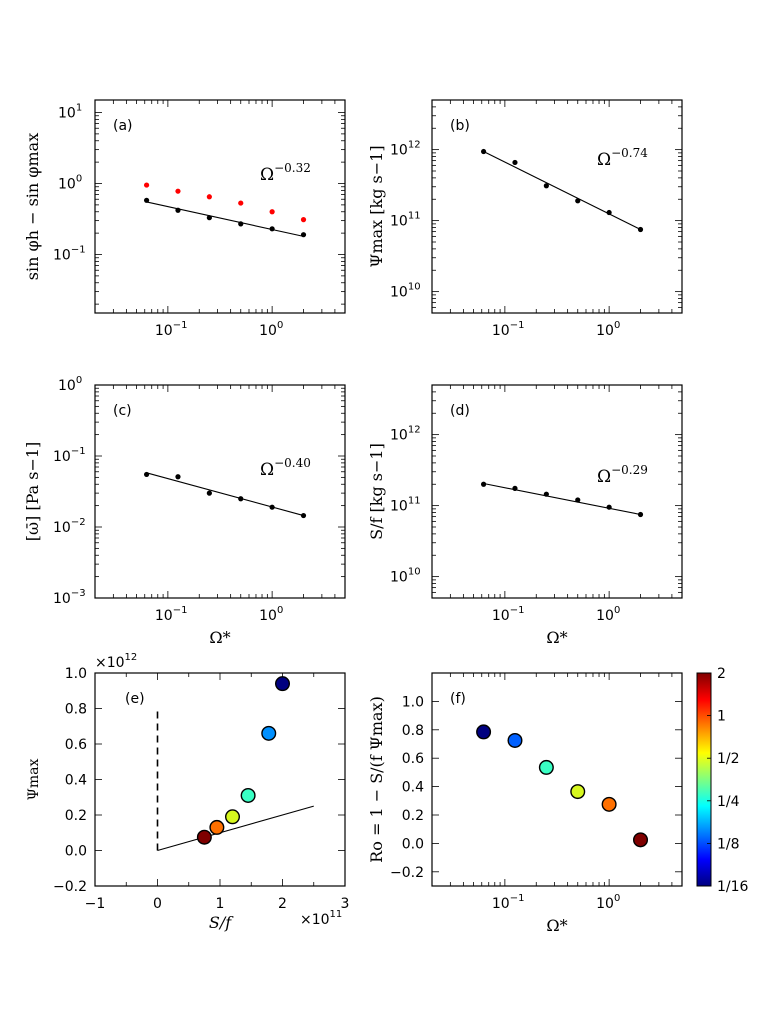 The width and height of the screenshot is (758, 1011). I want to click on colorbar-label-3: 1/4, so click(728, 802).